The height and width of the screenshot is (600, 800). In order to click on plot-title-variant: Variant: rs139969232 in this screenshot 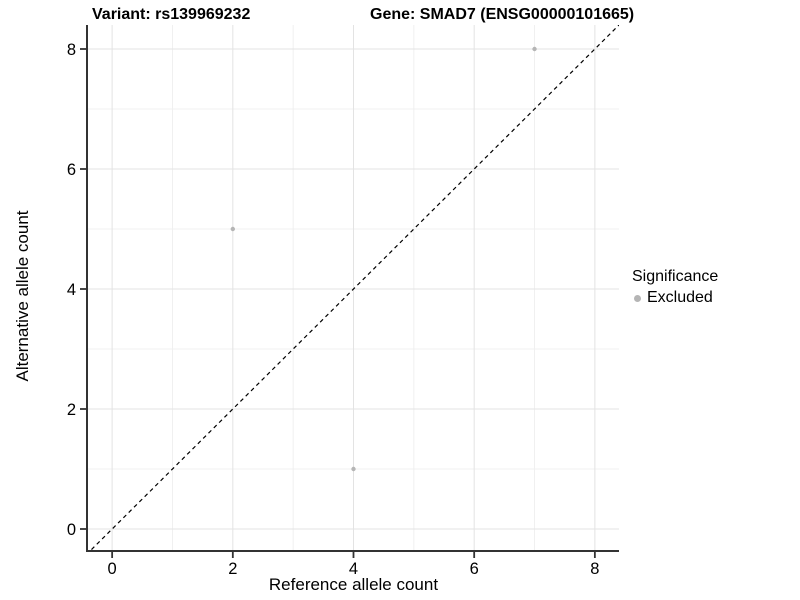, I will do `click(171, 14)`.